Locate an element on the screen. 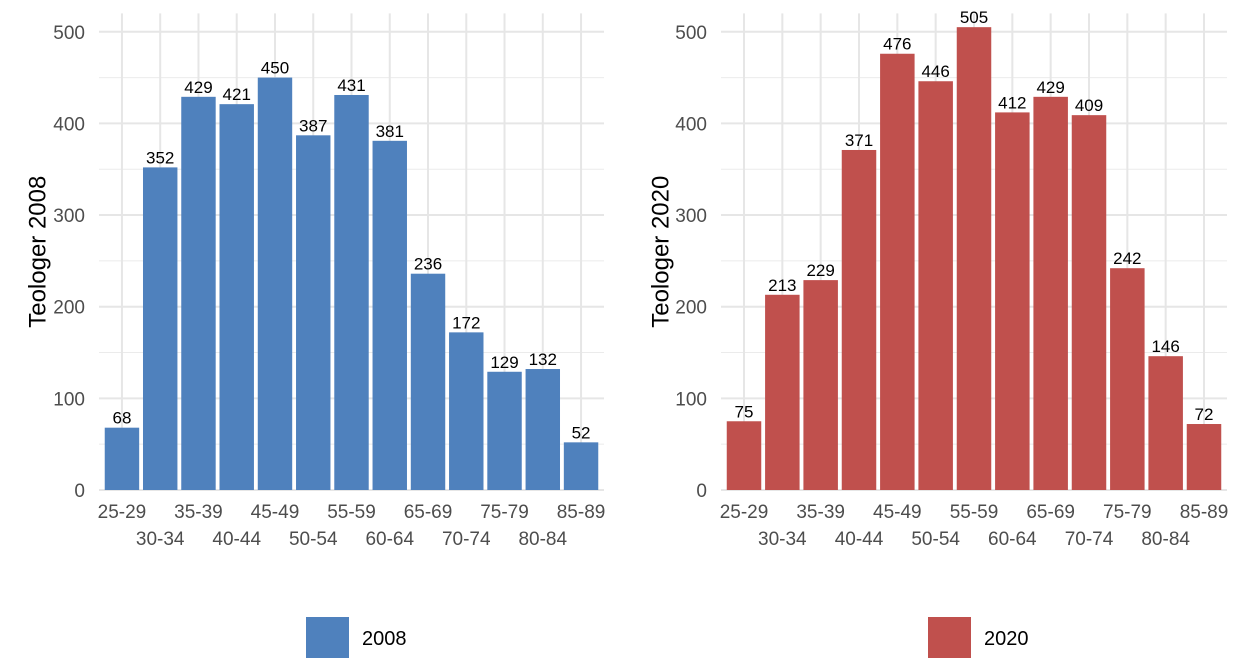 The height and width of the screenshot is (663, 1244). data-label: 172 is located at coordinates (466, 322).